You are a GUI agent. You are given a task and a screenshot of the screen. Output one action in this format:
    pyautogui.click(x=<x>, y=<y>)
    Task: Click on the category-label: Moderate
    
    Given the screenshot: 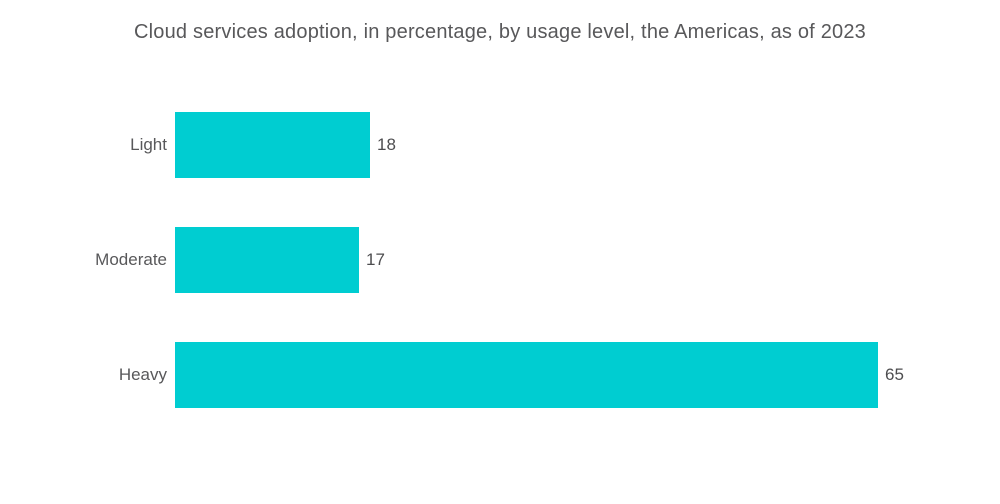 What is the action you would take?
    pyautogui.click(x=131, y=259)
    